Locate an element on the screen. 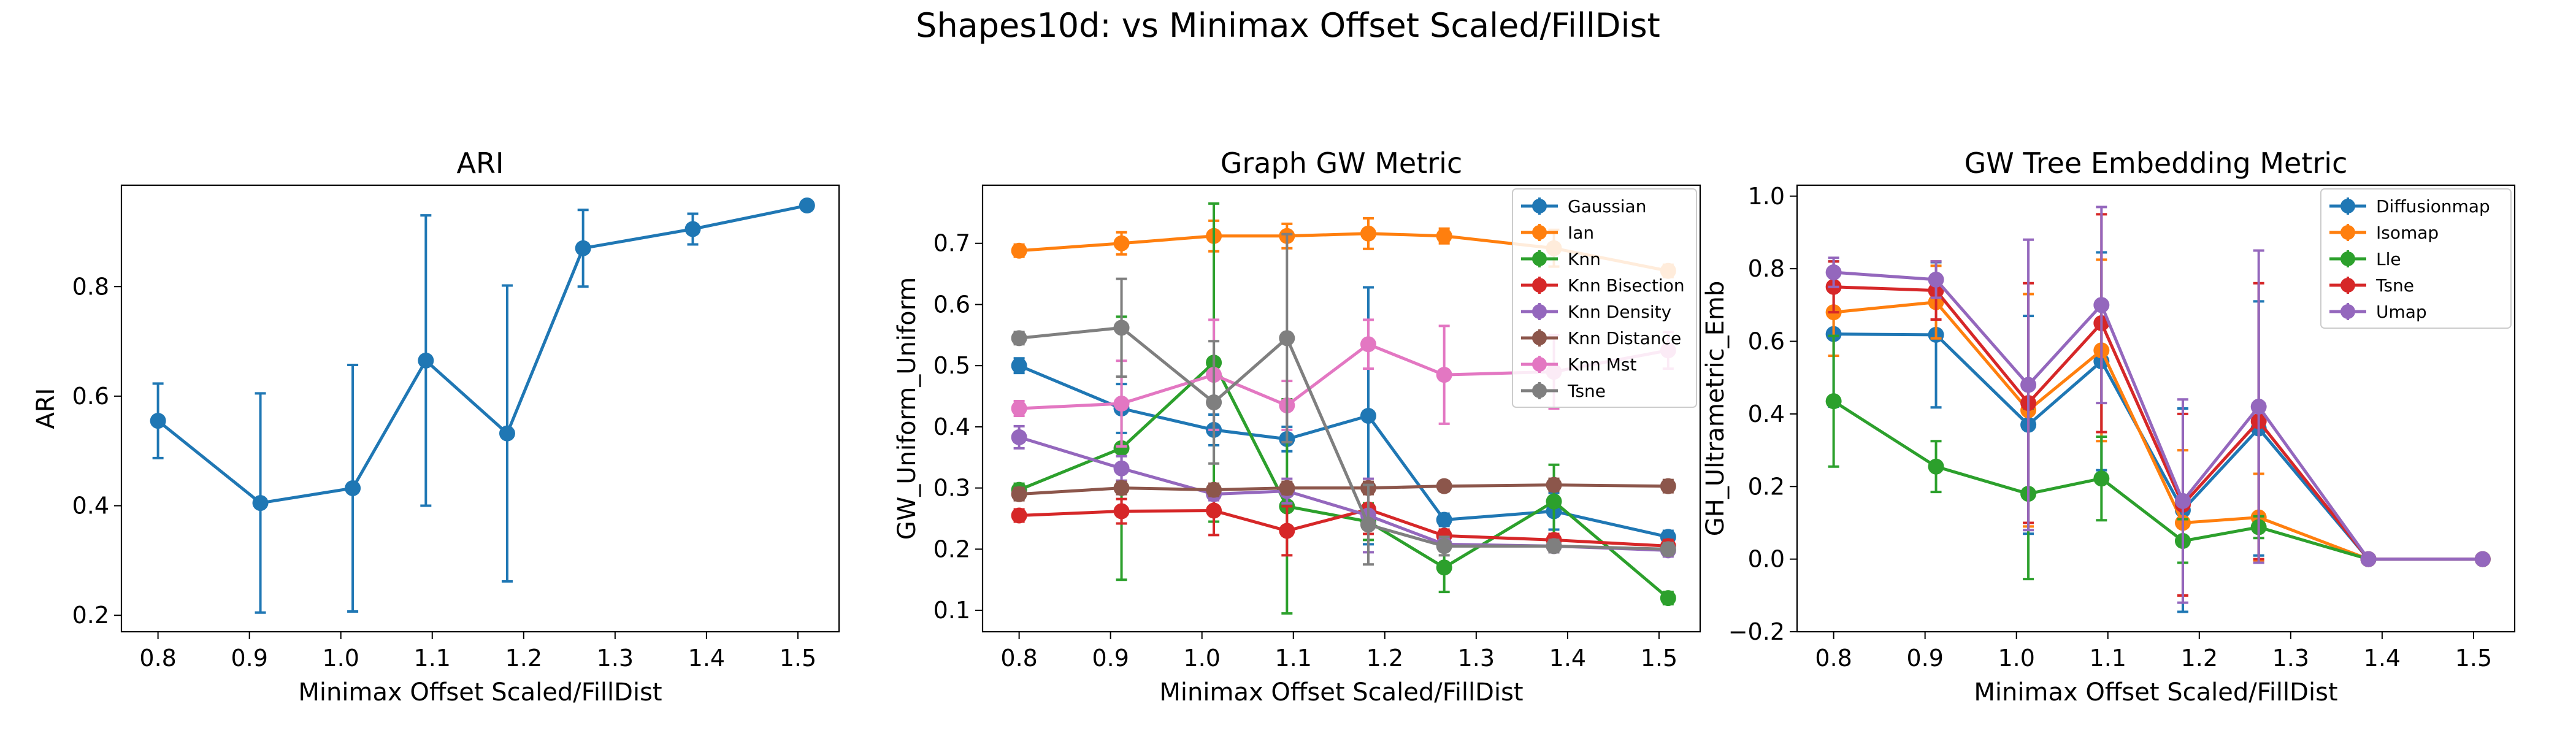  y-tick-label: 0.0 is located at coordinates (1766, 559).